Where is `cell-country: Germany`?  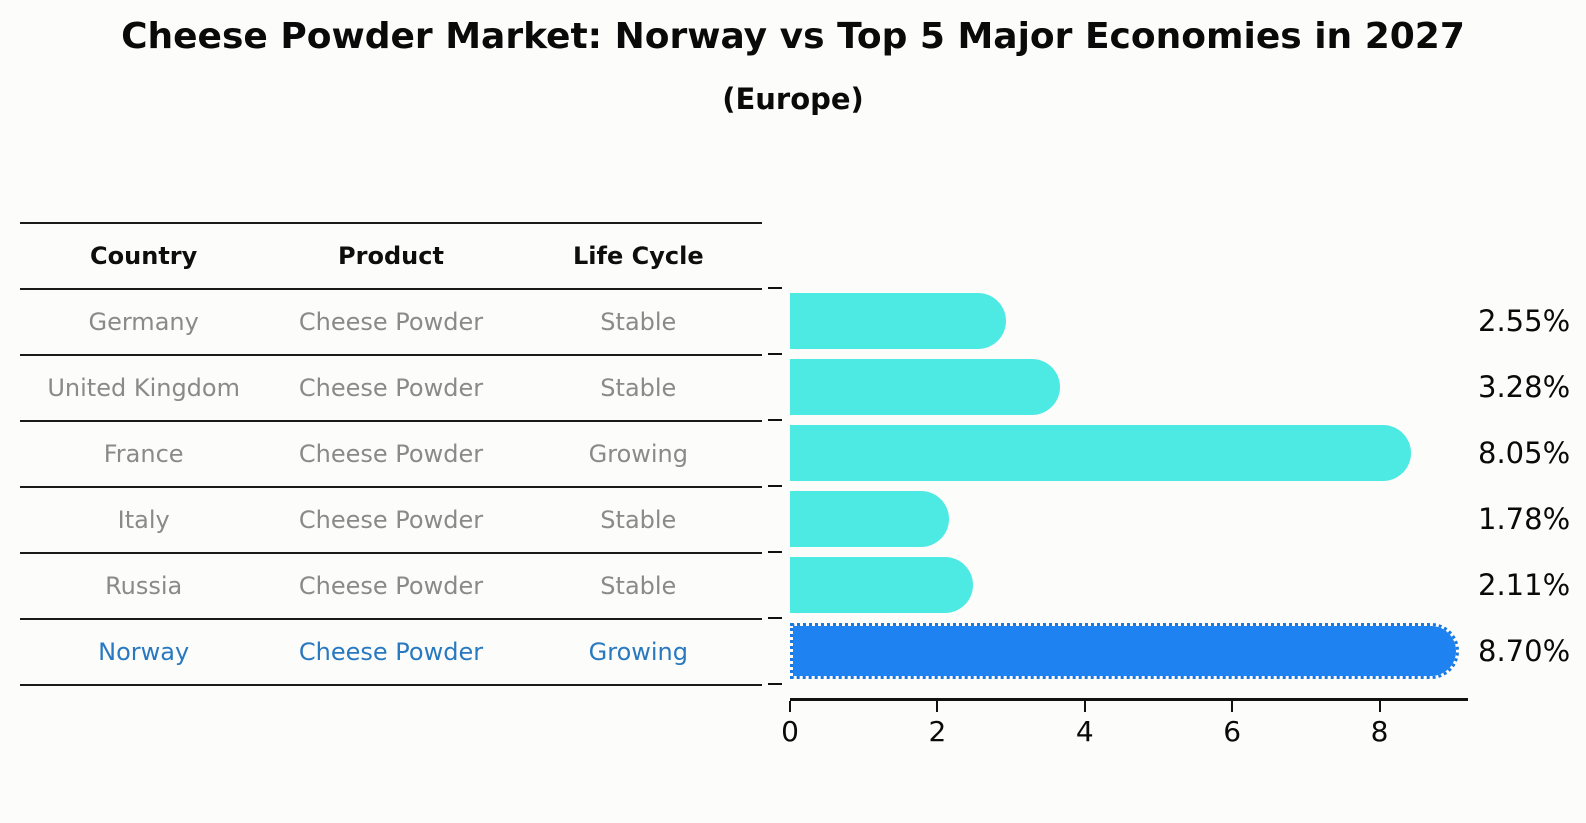
cell-country: Germany is located at coordinates (143, 322).